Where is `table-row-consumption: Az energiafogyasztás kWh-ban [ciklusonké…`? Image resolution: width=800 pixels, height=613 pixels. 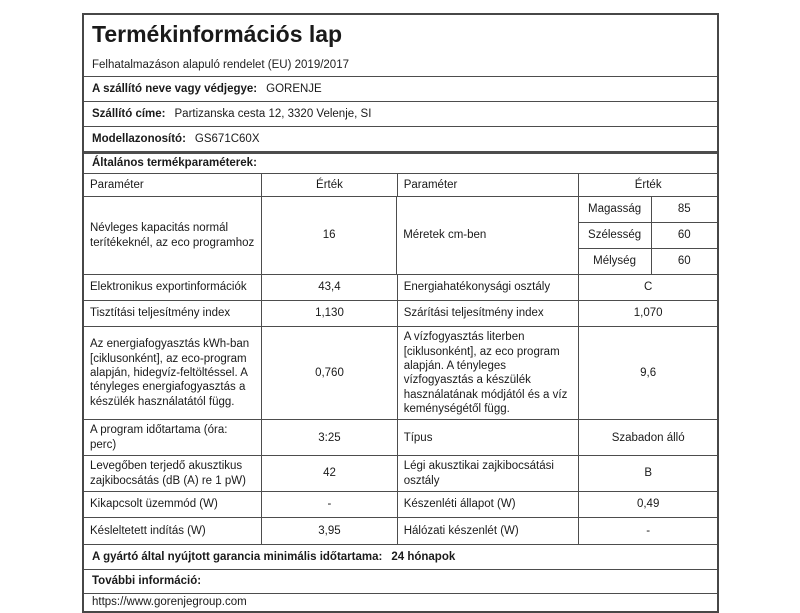 table-row-consumption: Az energiafogyasztás kWh-ban [ciklusonké… is located at coordinates (400, 373).